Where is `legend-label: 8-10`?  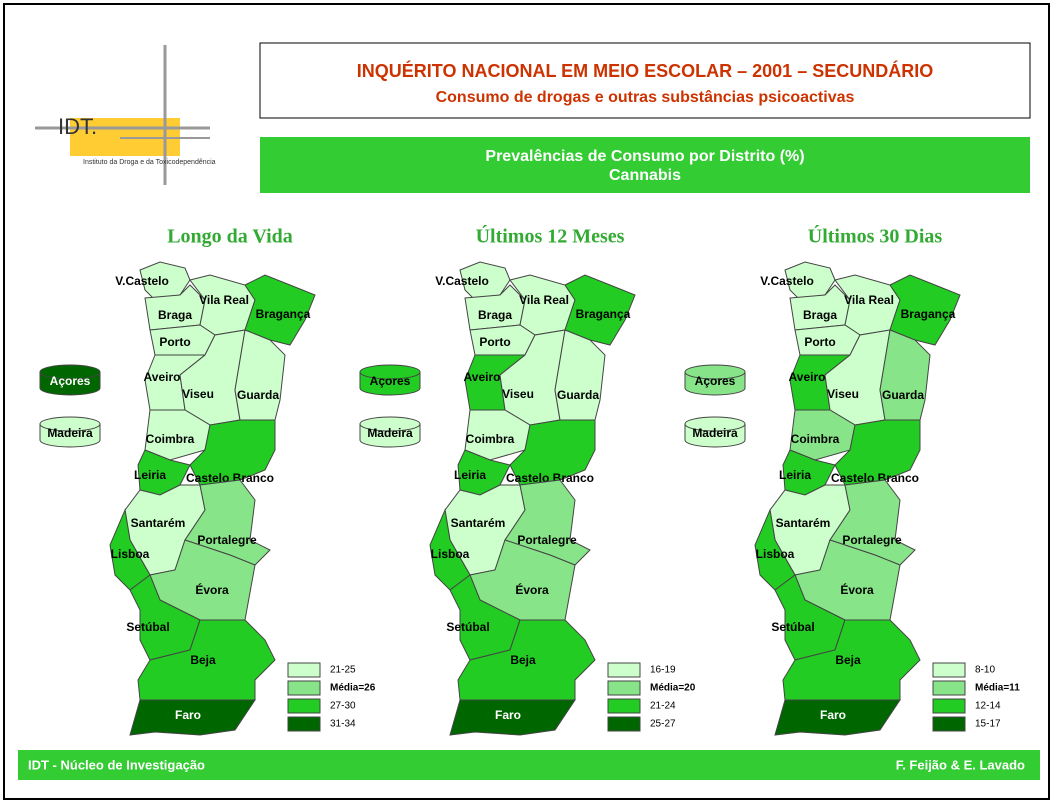
legend-label: 8-10 is located at coordinates (985, 670).